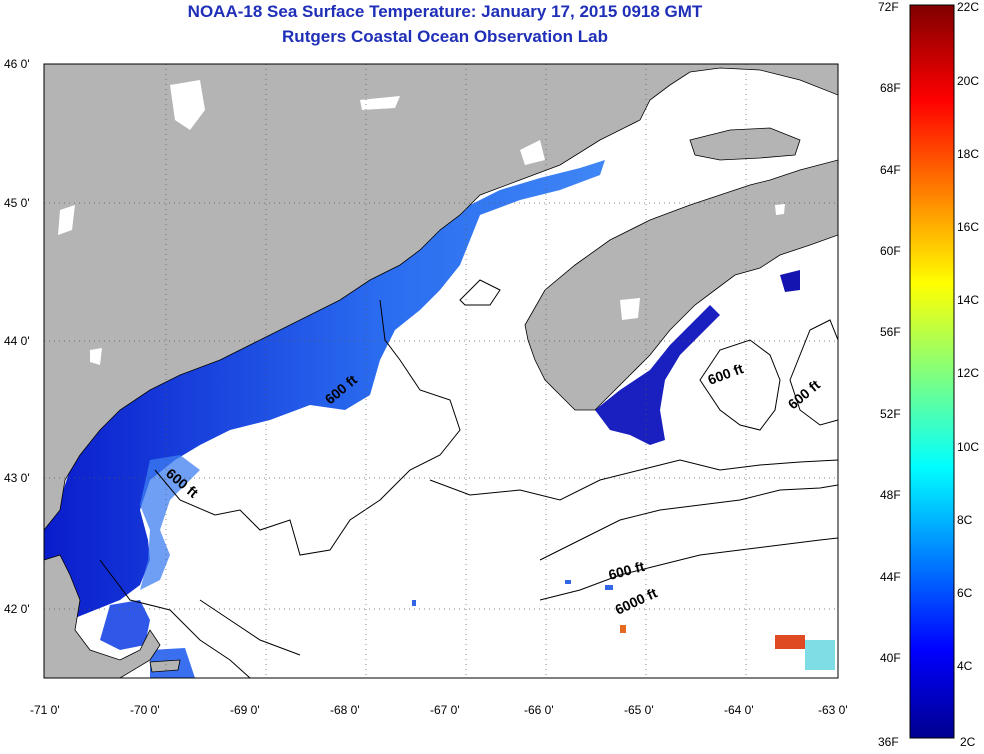 Image resolution: width=984 pixels, height=754 pixels. Describe the element at coordinates (890, 495) in the screenshot. I see `colorbar-f-label: 48F` at that location.